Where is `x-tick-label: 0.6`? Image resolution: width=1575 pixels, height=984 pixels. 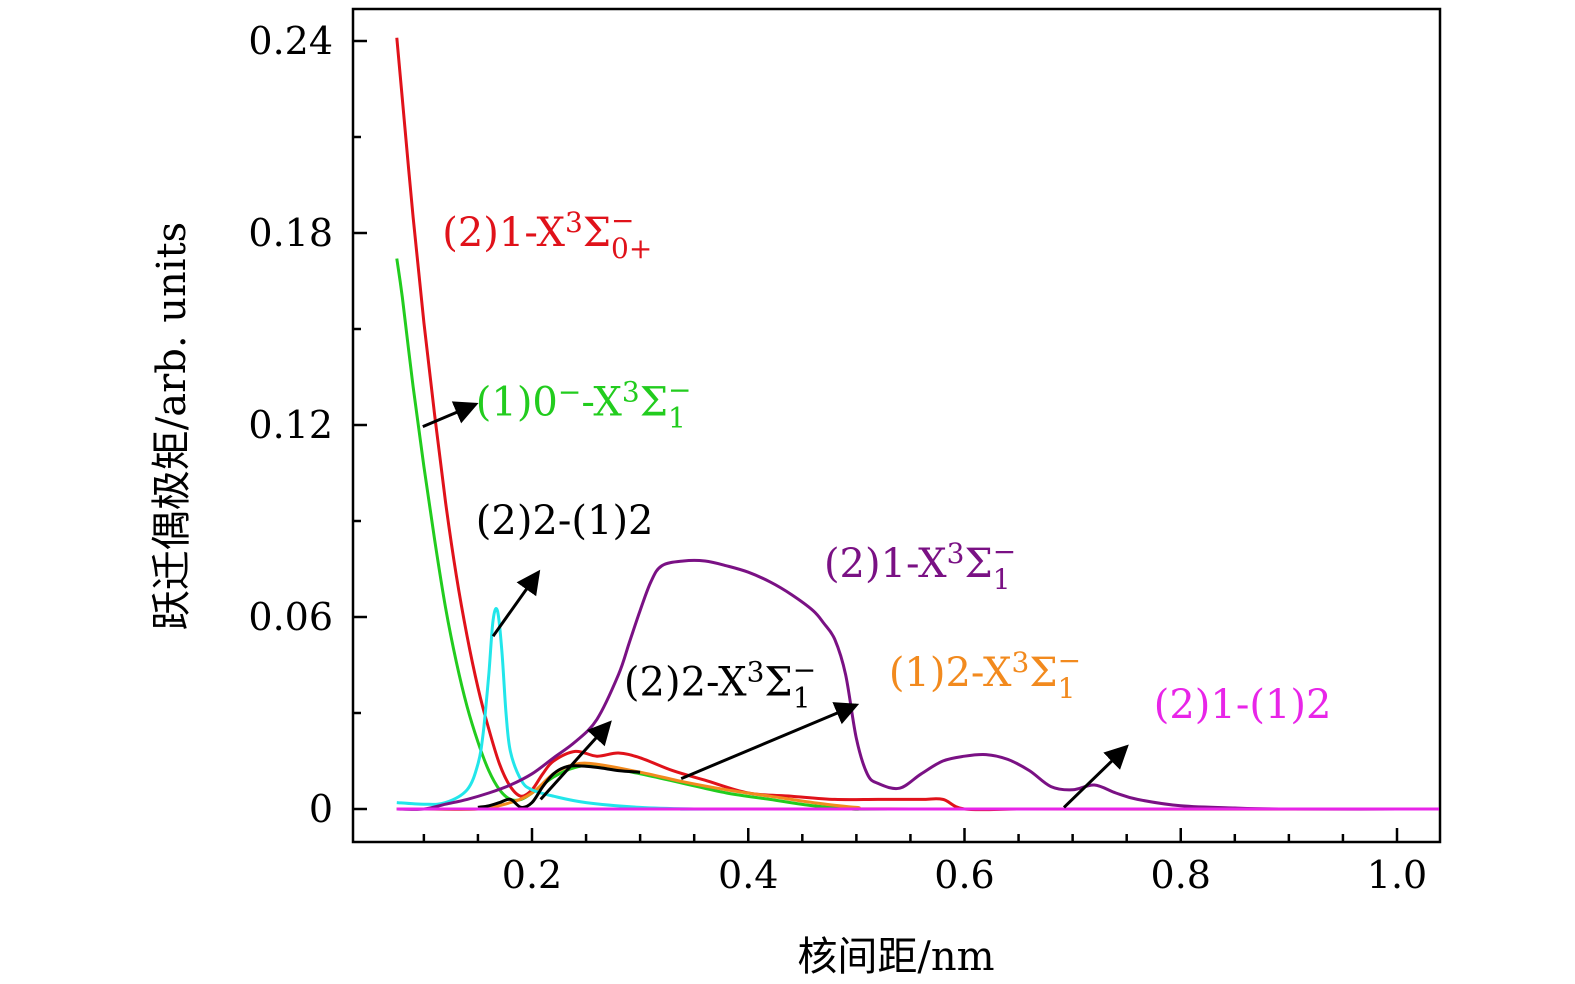
x-tick-label: 0.6 is located at coordinates (964, 875).